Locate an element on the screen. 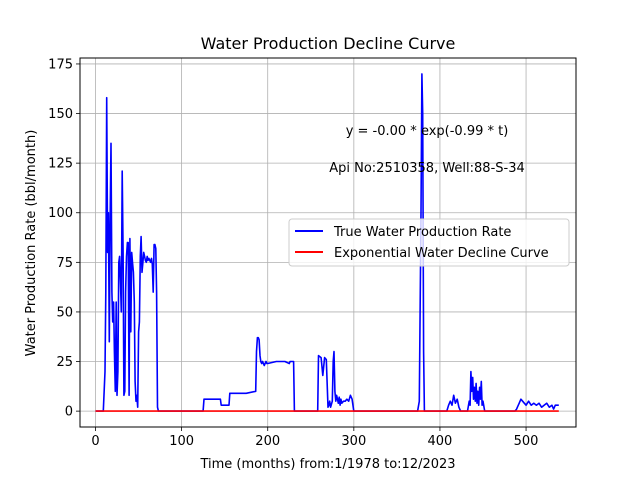  x-tick-label: 200 is located at coordinates (267, 441).